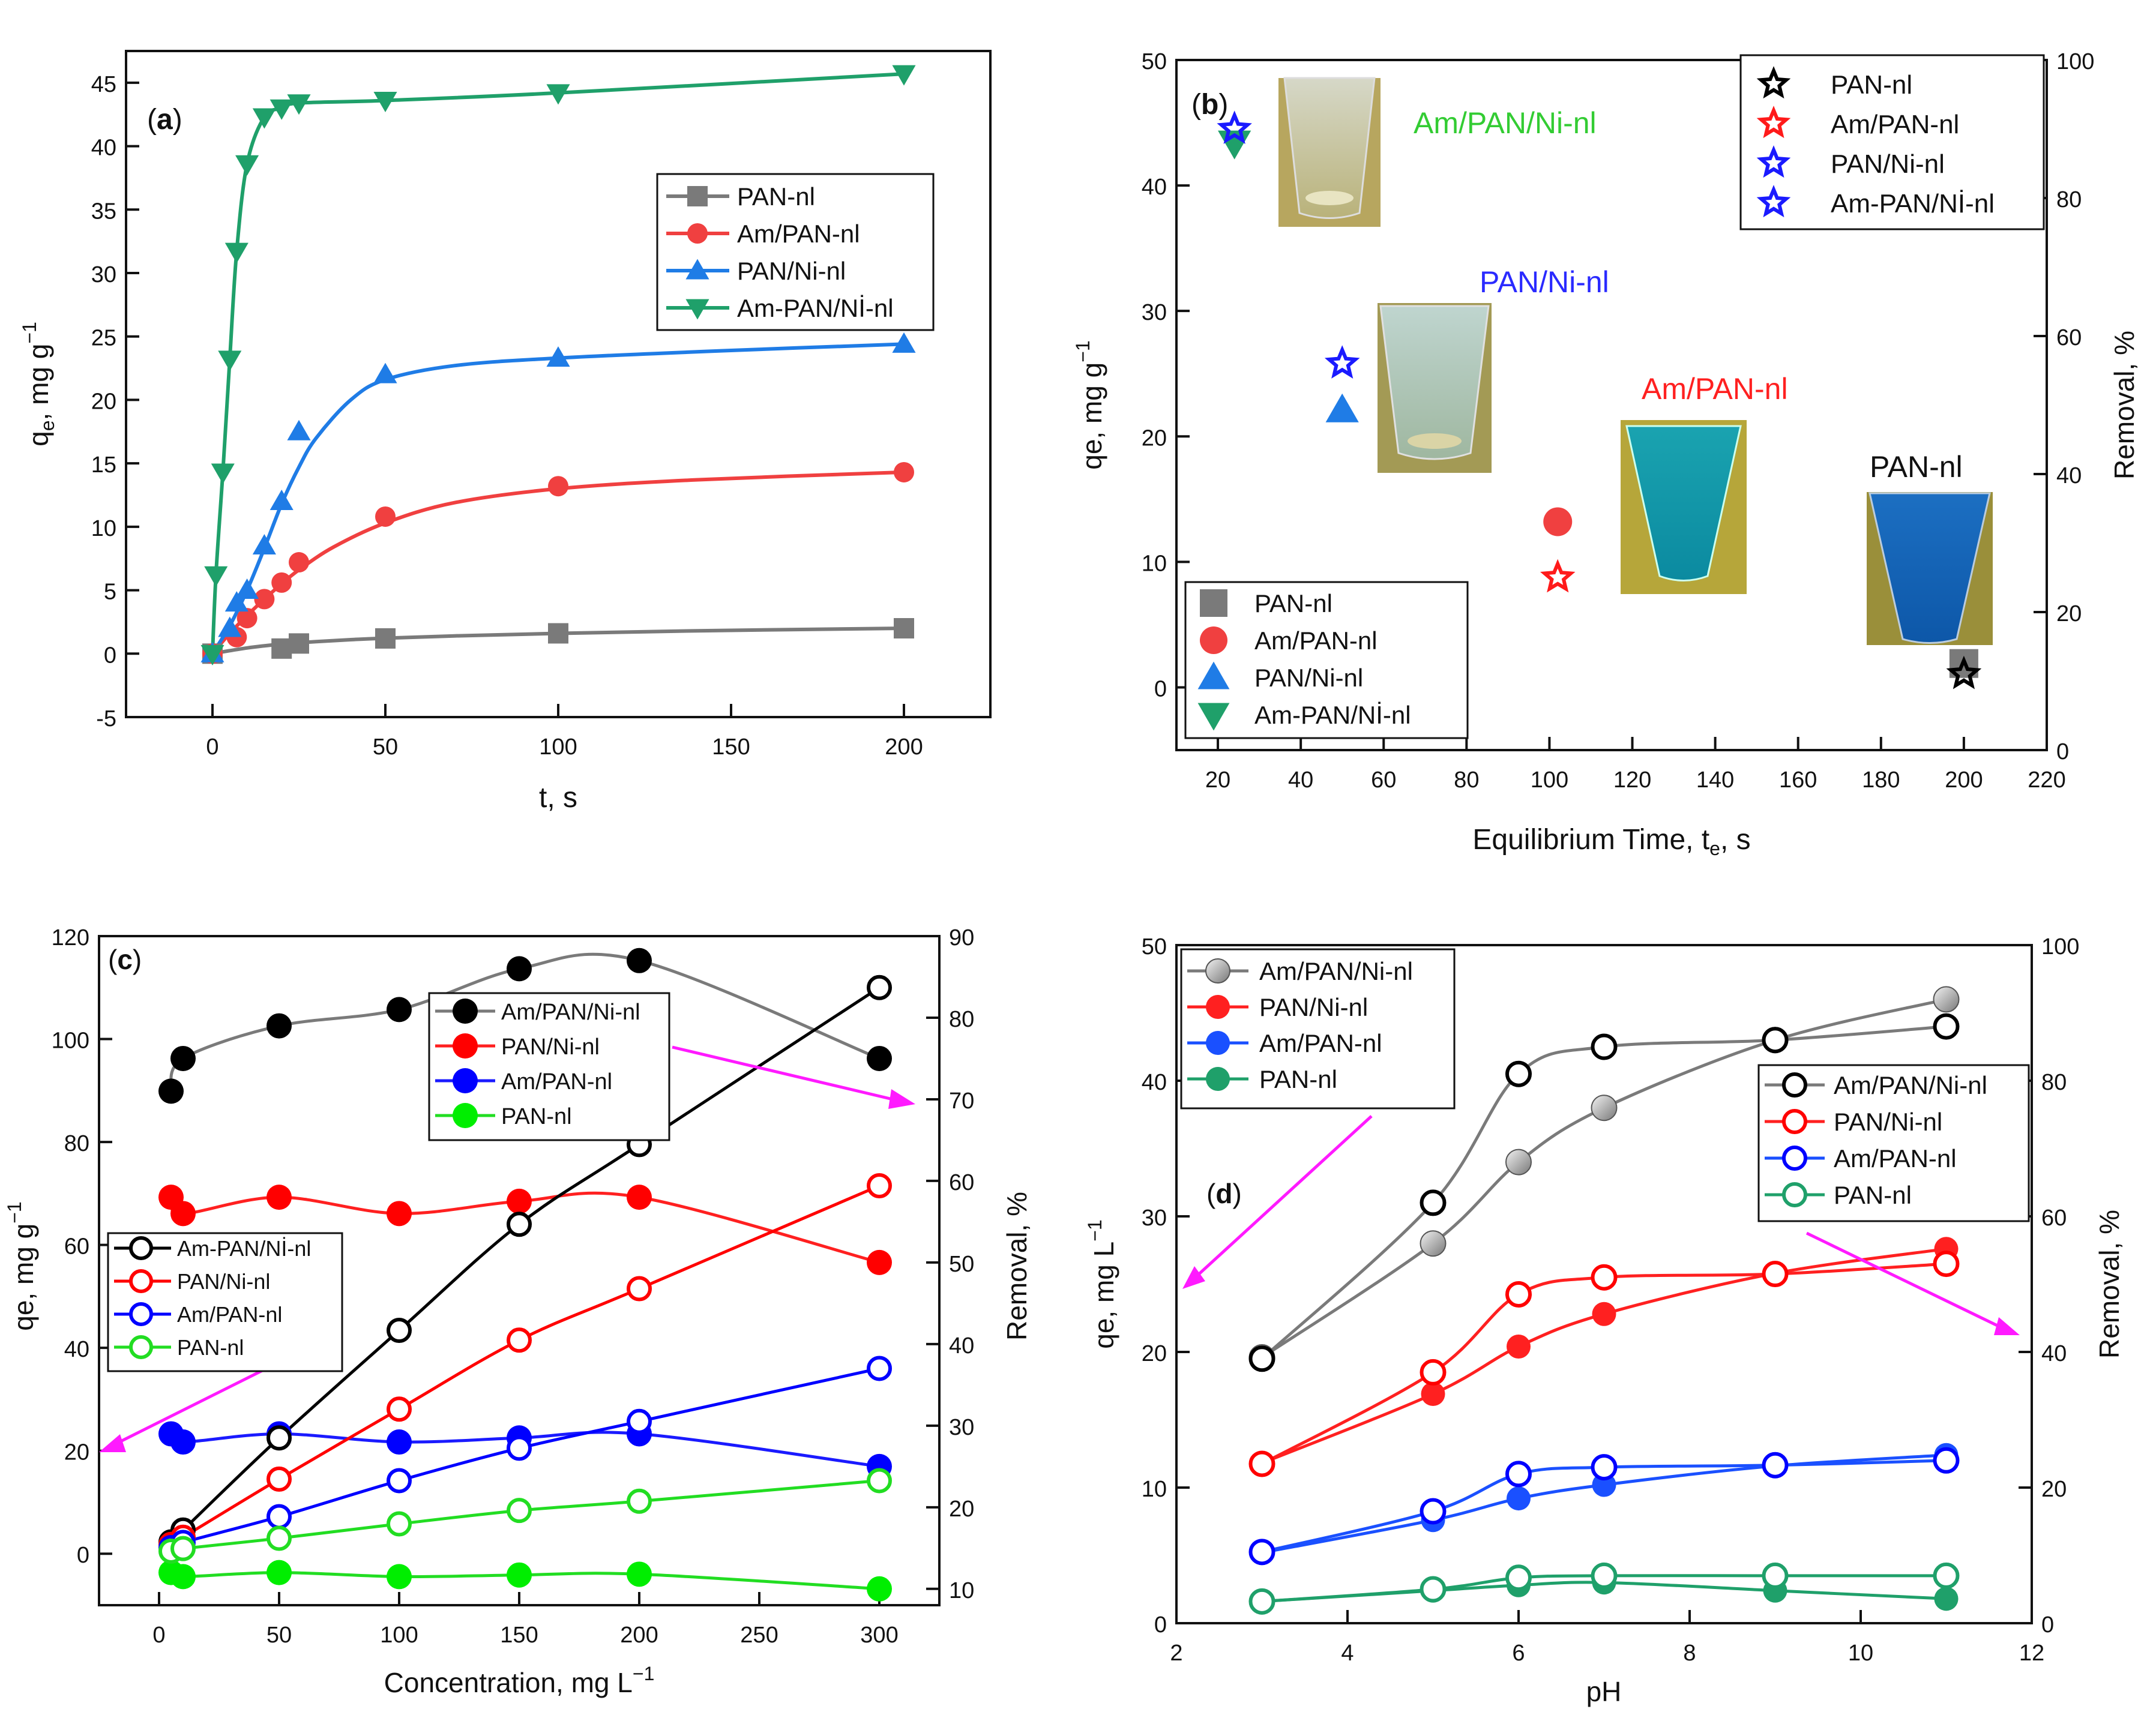 The height and width of the screenshot is (1715, 2156). I want to click on panel-d-y-tick-label: 0, so click(1160, 1625).